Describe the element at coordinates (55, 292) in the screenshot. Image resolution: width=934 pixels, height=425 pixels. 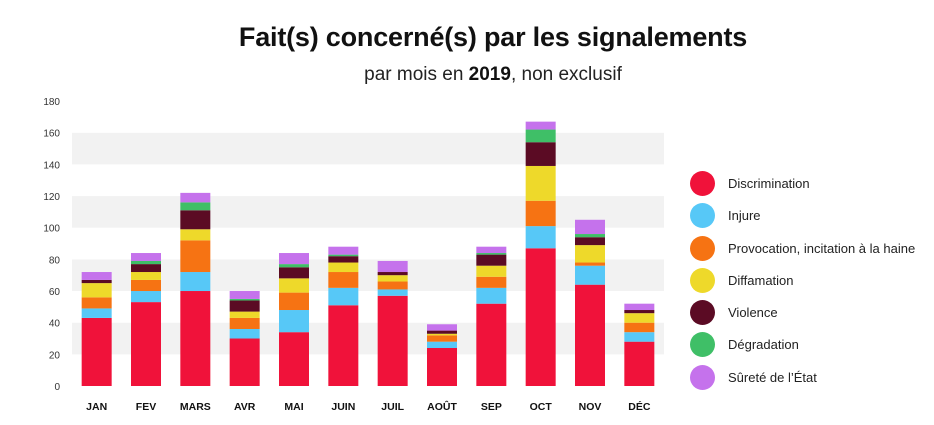
I see `y-tick-label: 60` at that location.